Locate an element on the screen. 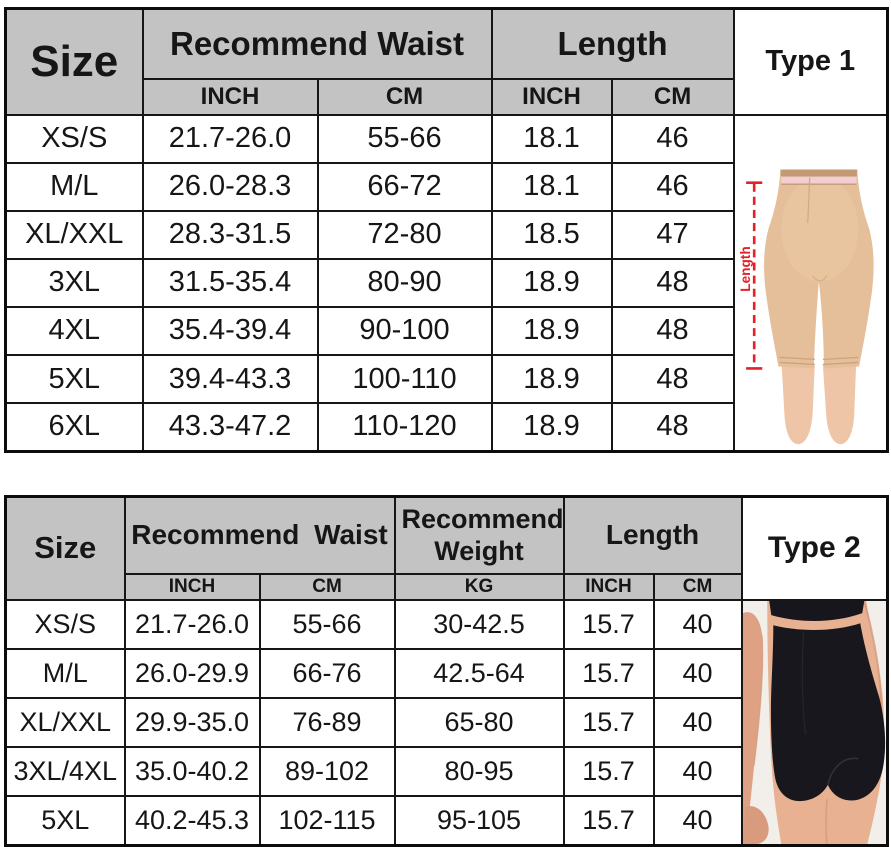 The image size is (891, 847). column-header-weight: Recommend Weight is located at coordinates (479, 535).